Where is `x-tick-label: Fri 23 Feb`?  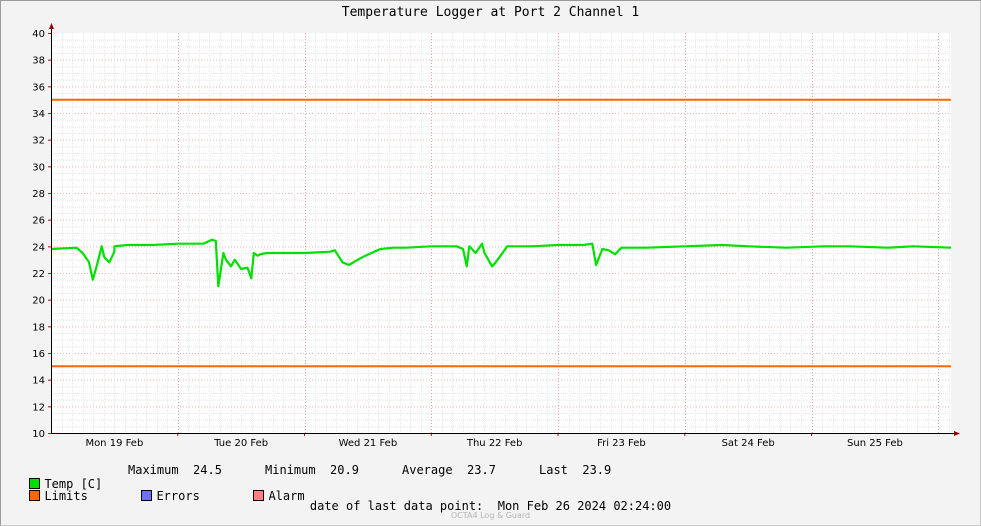 x-tick-label: Fri 23 Feb is located at coordinates (621, 443).